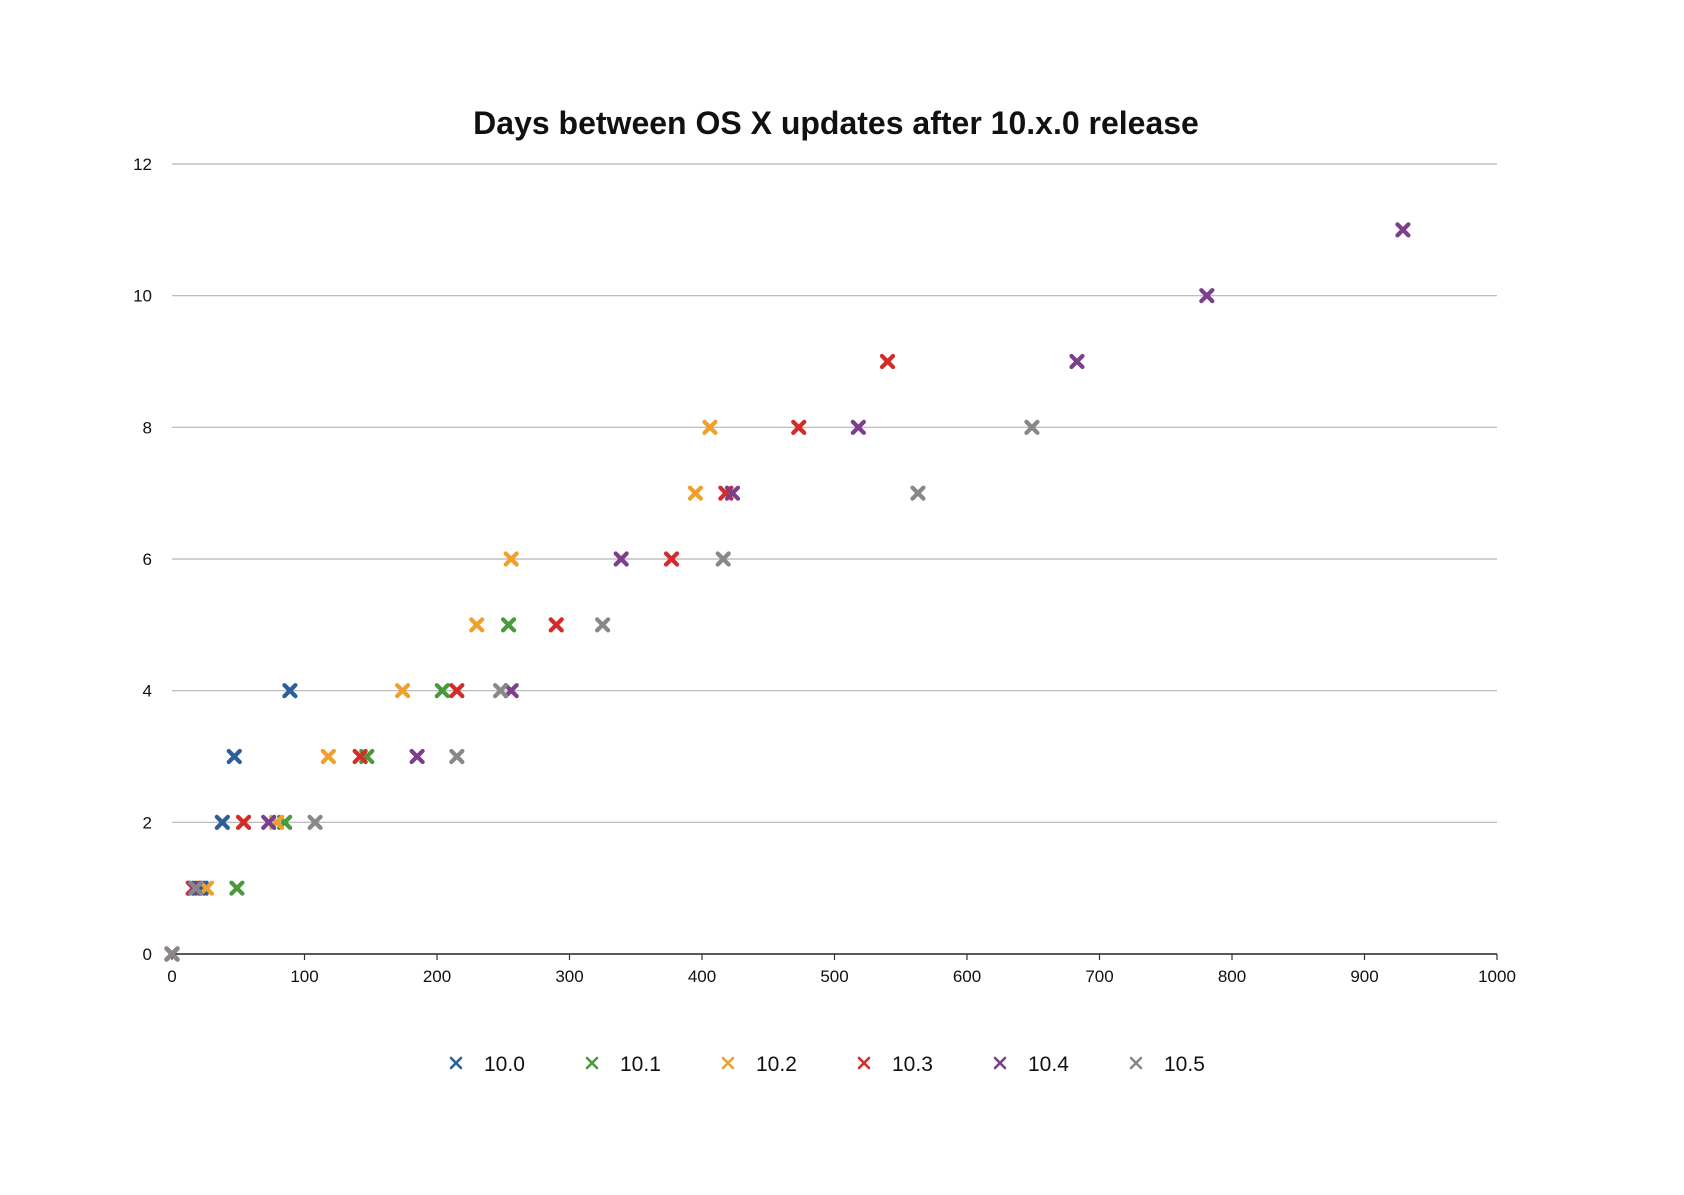  I want to click on legend-label: 10.3, so click(912, 1064).